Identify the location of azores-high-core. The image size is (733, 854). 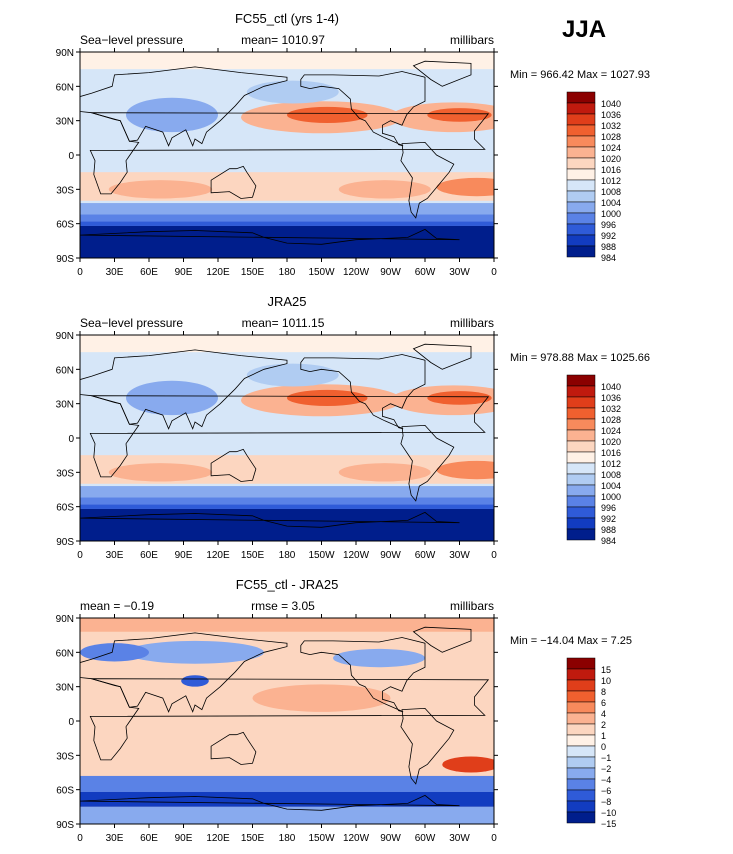
(459, 115).